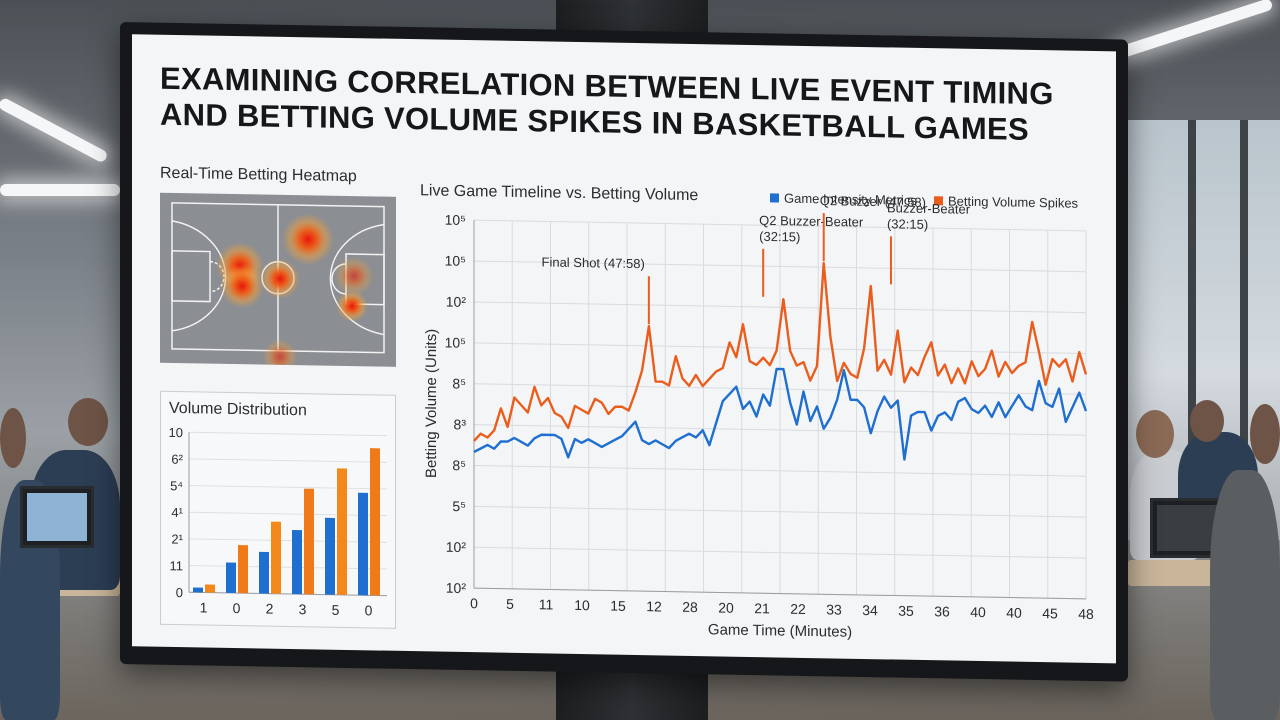 Image resolution: width=1280 pixels, height=720 pixels. What do you see at coordinates (546, 604) in the screenshot?
I see `x-tick-label: 11` at bounding box center [546, 604].